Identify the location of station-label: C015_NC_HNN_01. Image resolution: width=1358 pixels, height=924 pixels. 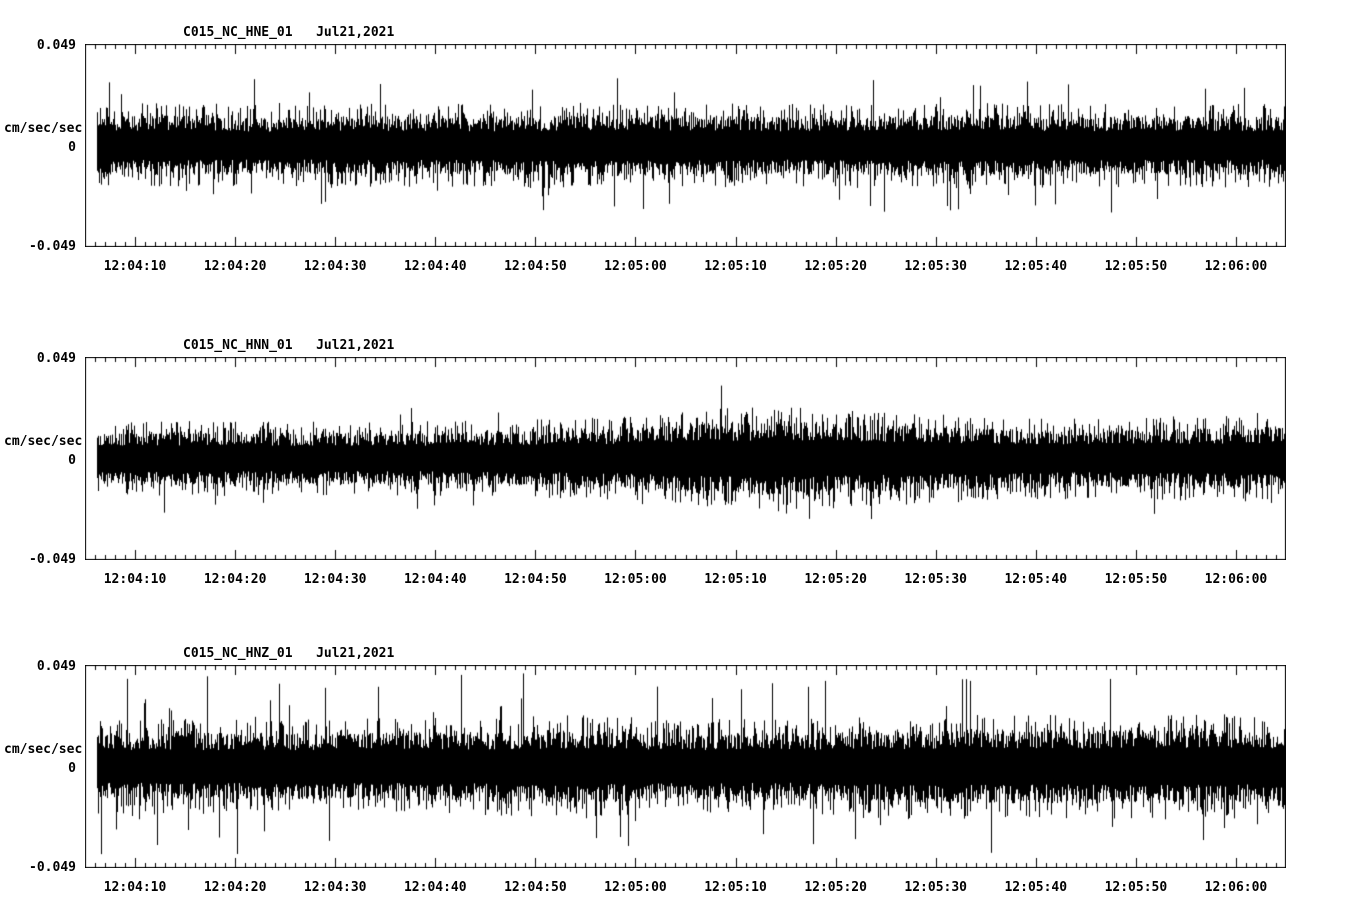
(238, 345).